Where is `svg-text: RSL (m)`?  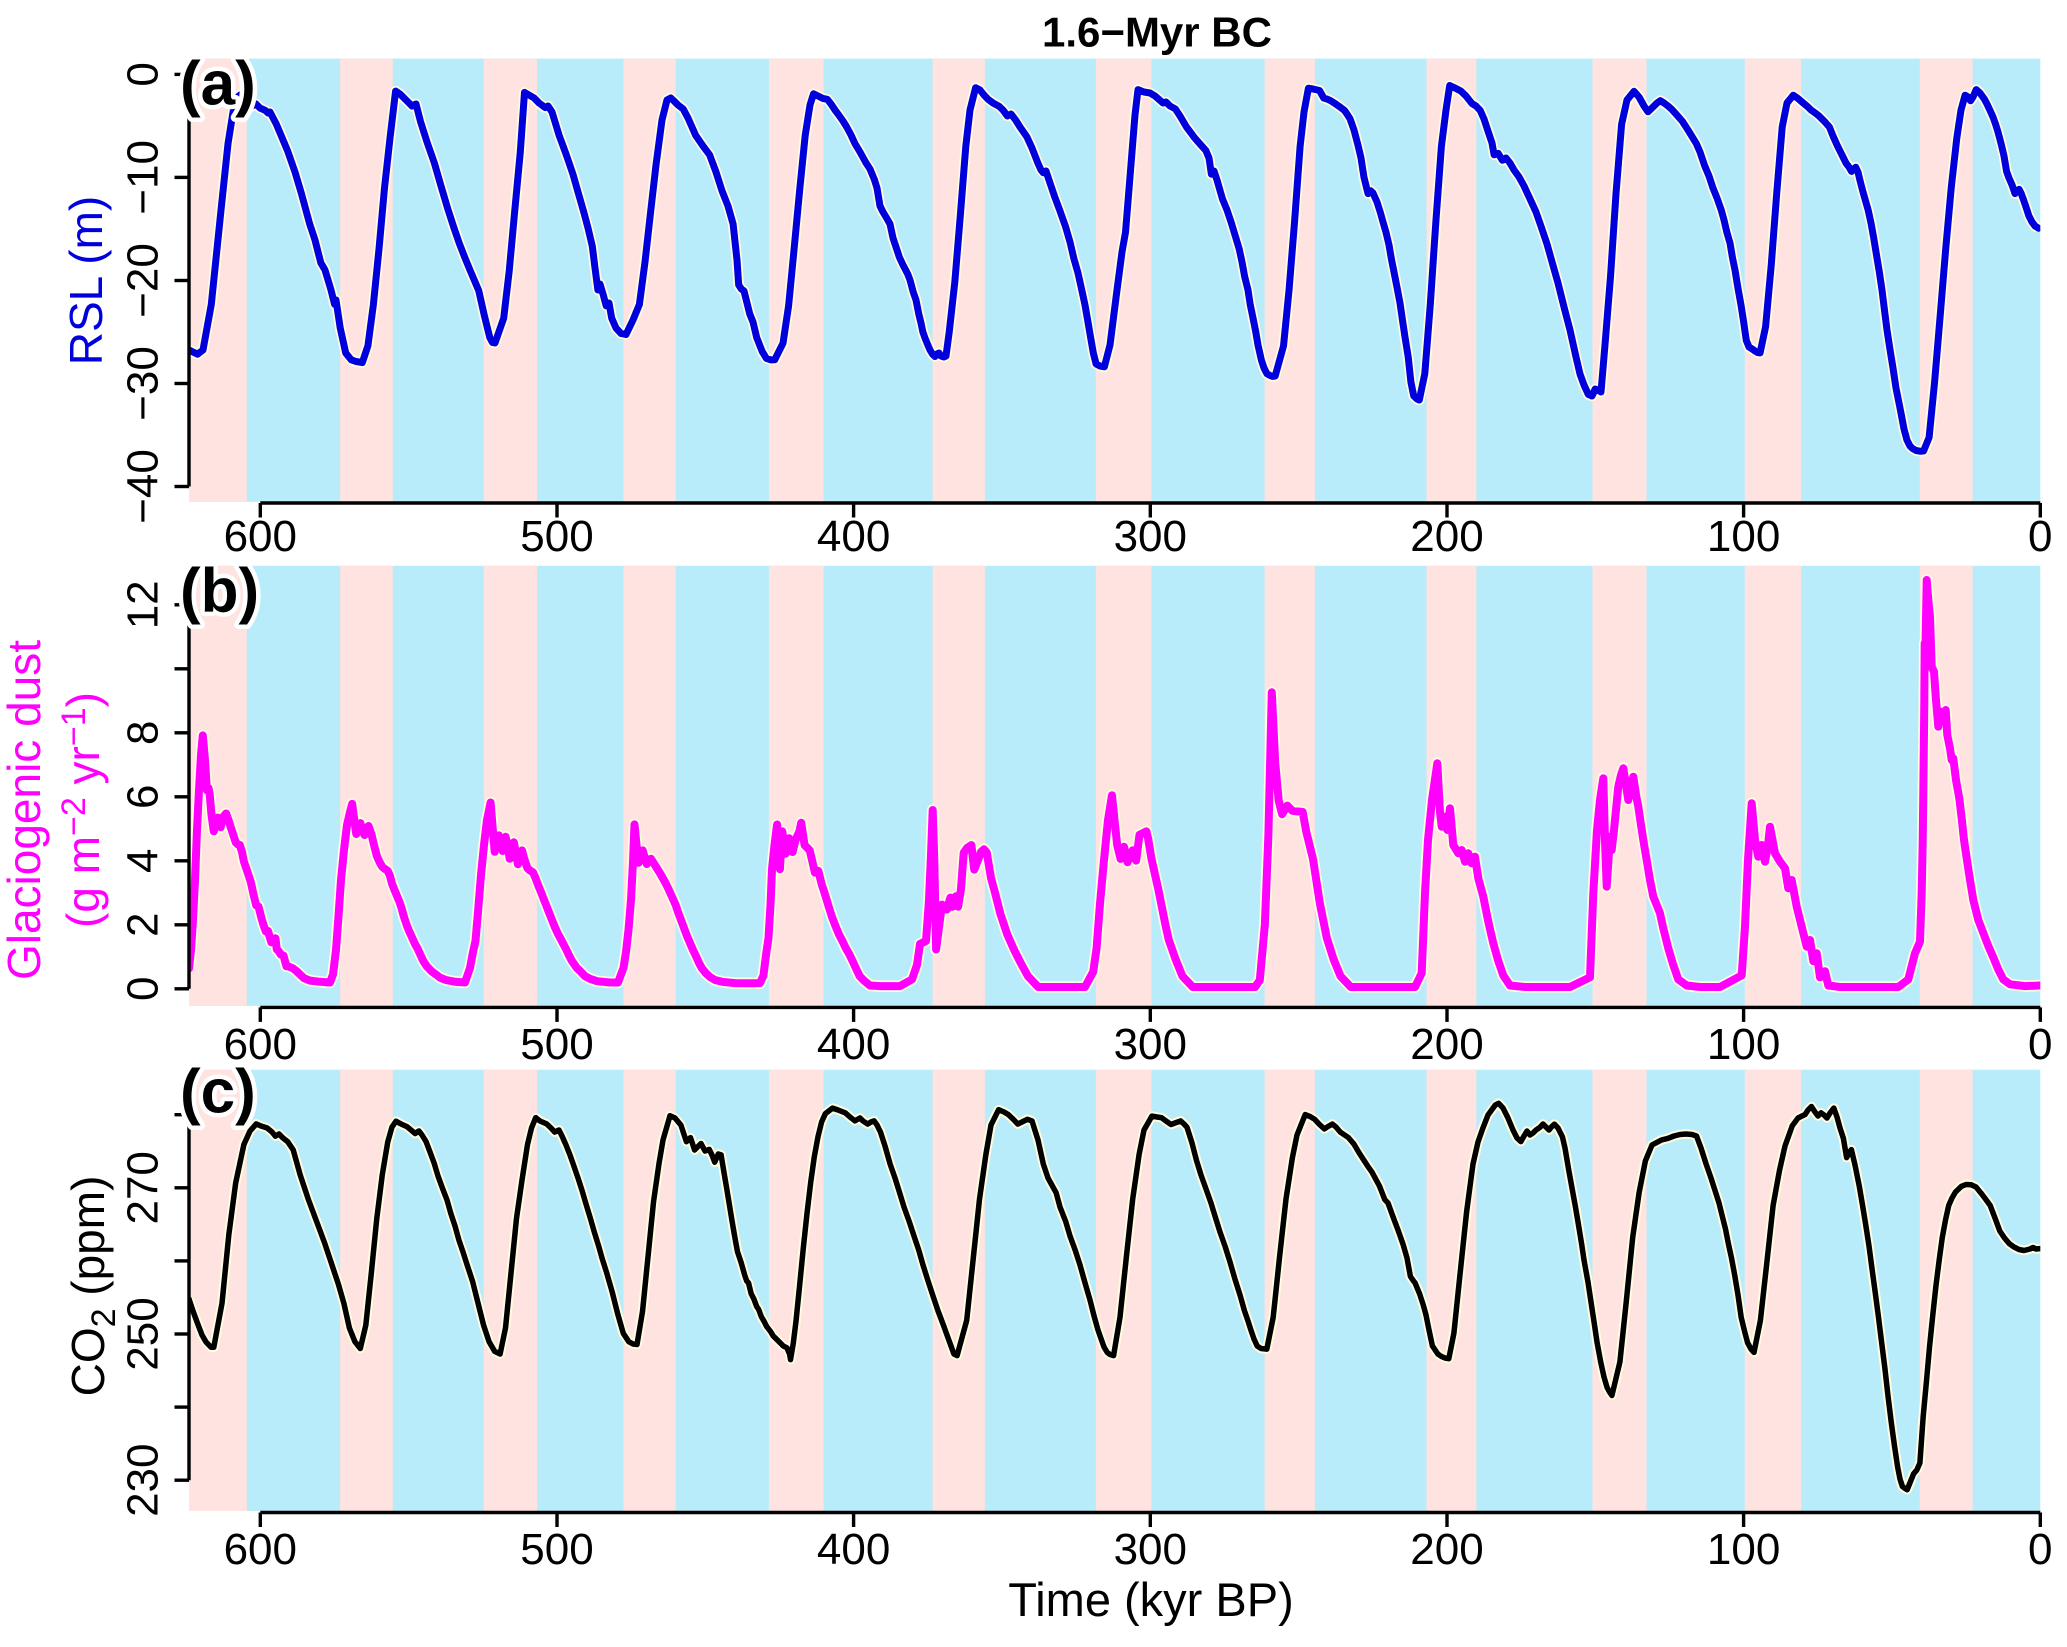
svg-text: RSL (m) is located at coordinates (86, 281).